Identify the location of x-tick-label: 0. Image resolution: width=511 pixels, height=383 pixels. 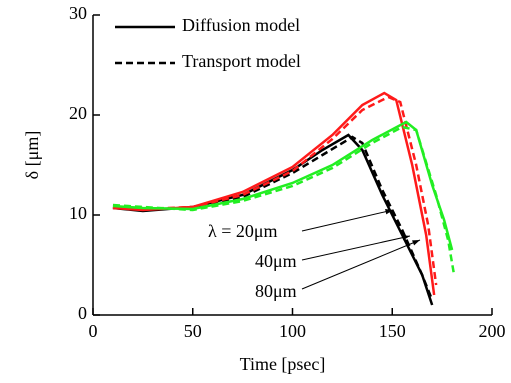
(93, 331).